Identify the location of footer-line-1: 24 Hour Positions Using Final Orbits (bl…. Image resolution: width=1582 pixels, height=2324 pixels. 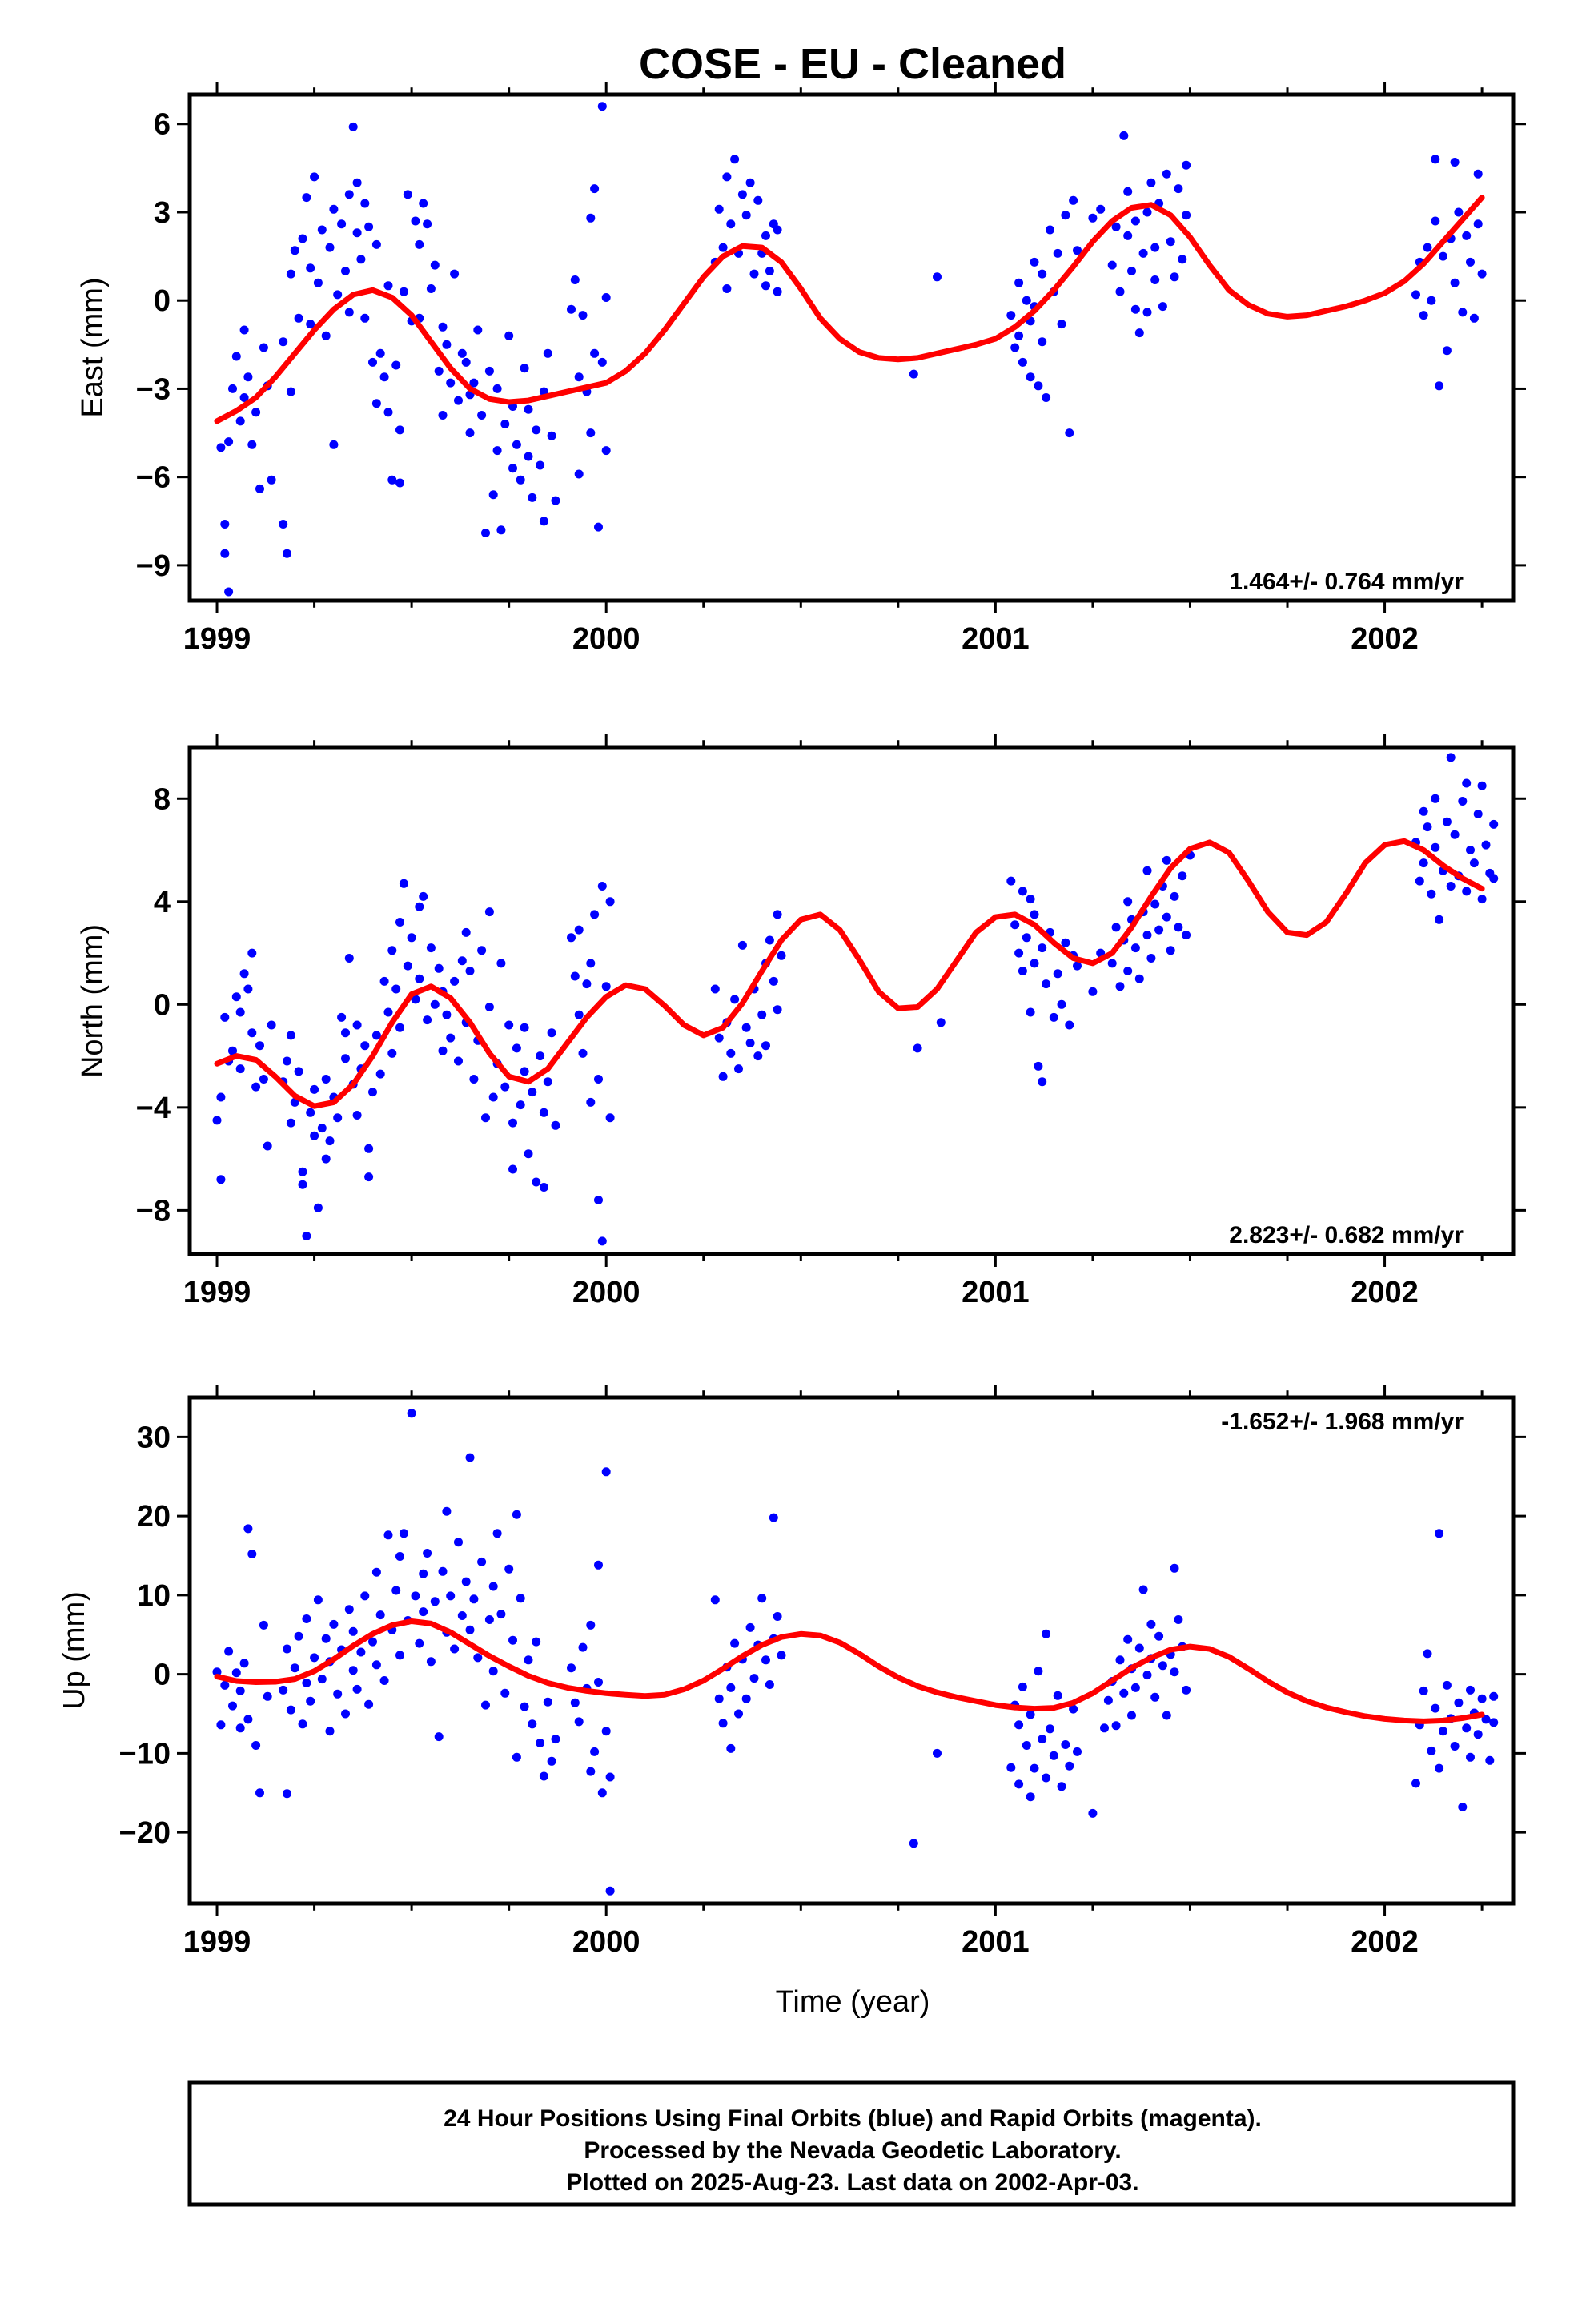
(853, 2118).